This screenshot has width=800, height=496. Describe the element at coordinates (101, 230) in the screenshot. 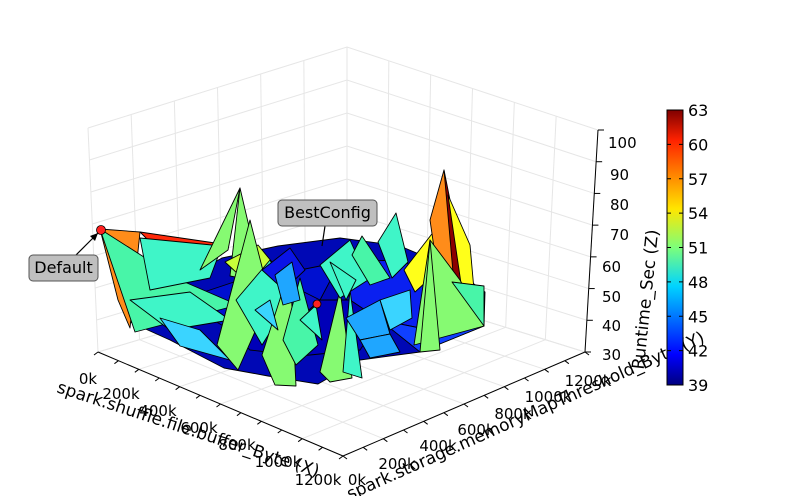

I see `default-point` at that location.